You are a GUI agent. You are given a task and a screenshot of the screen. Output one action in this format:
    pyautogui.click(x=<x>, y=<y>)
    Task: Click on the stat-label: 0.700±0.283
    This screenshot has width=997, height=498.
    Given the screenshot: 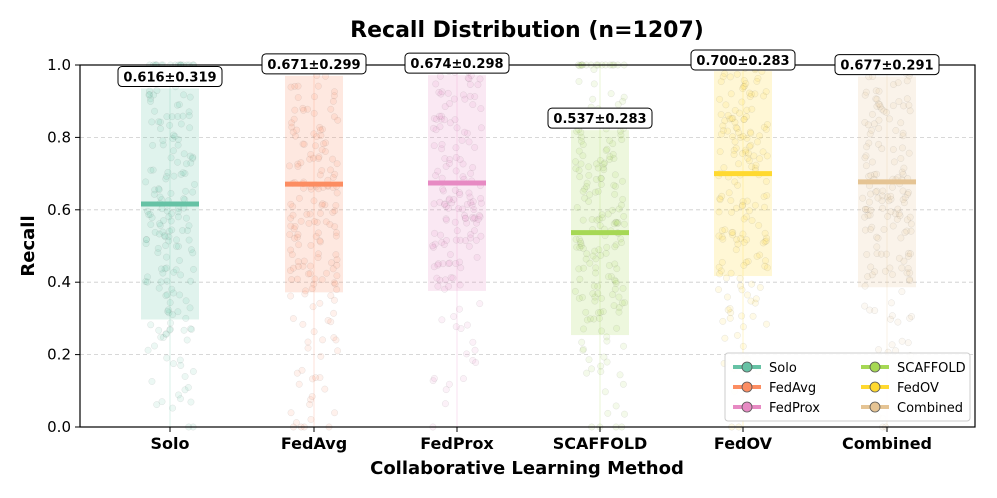 What is the action you would take?
    pyautogui.click(x=743, y=60)
    